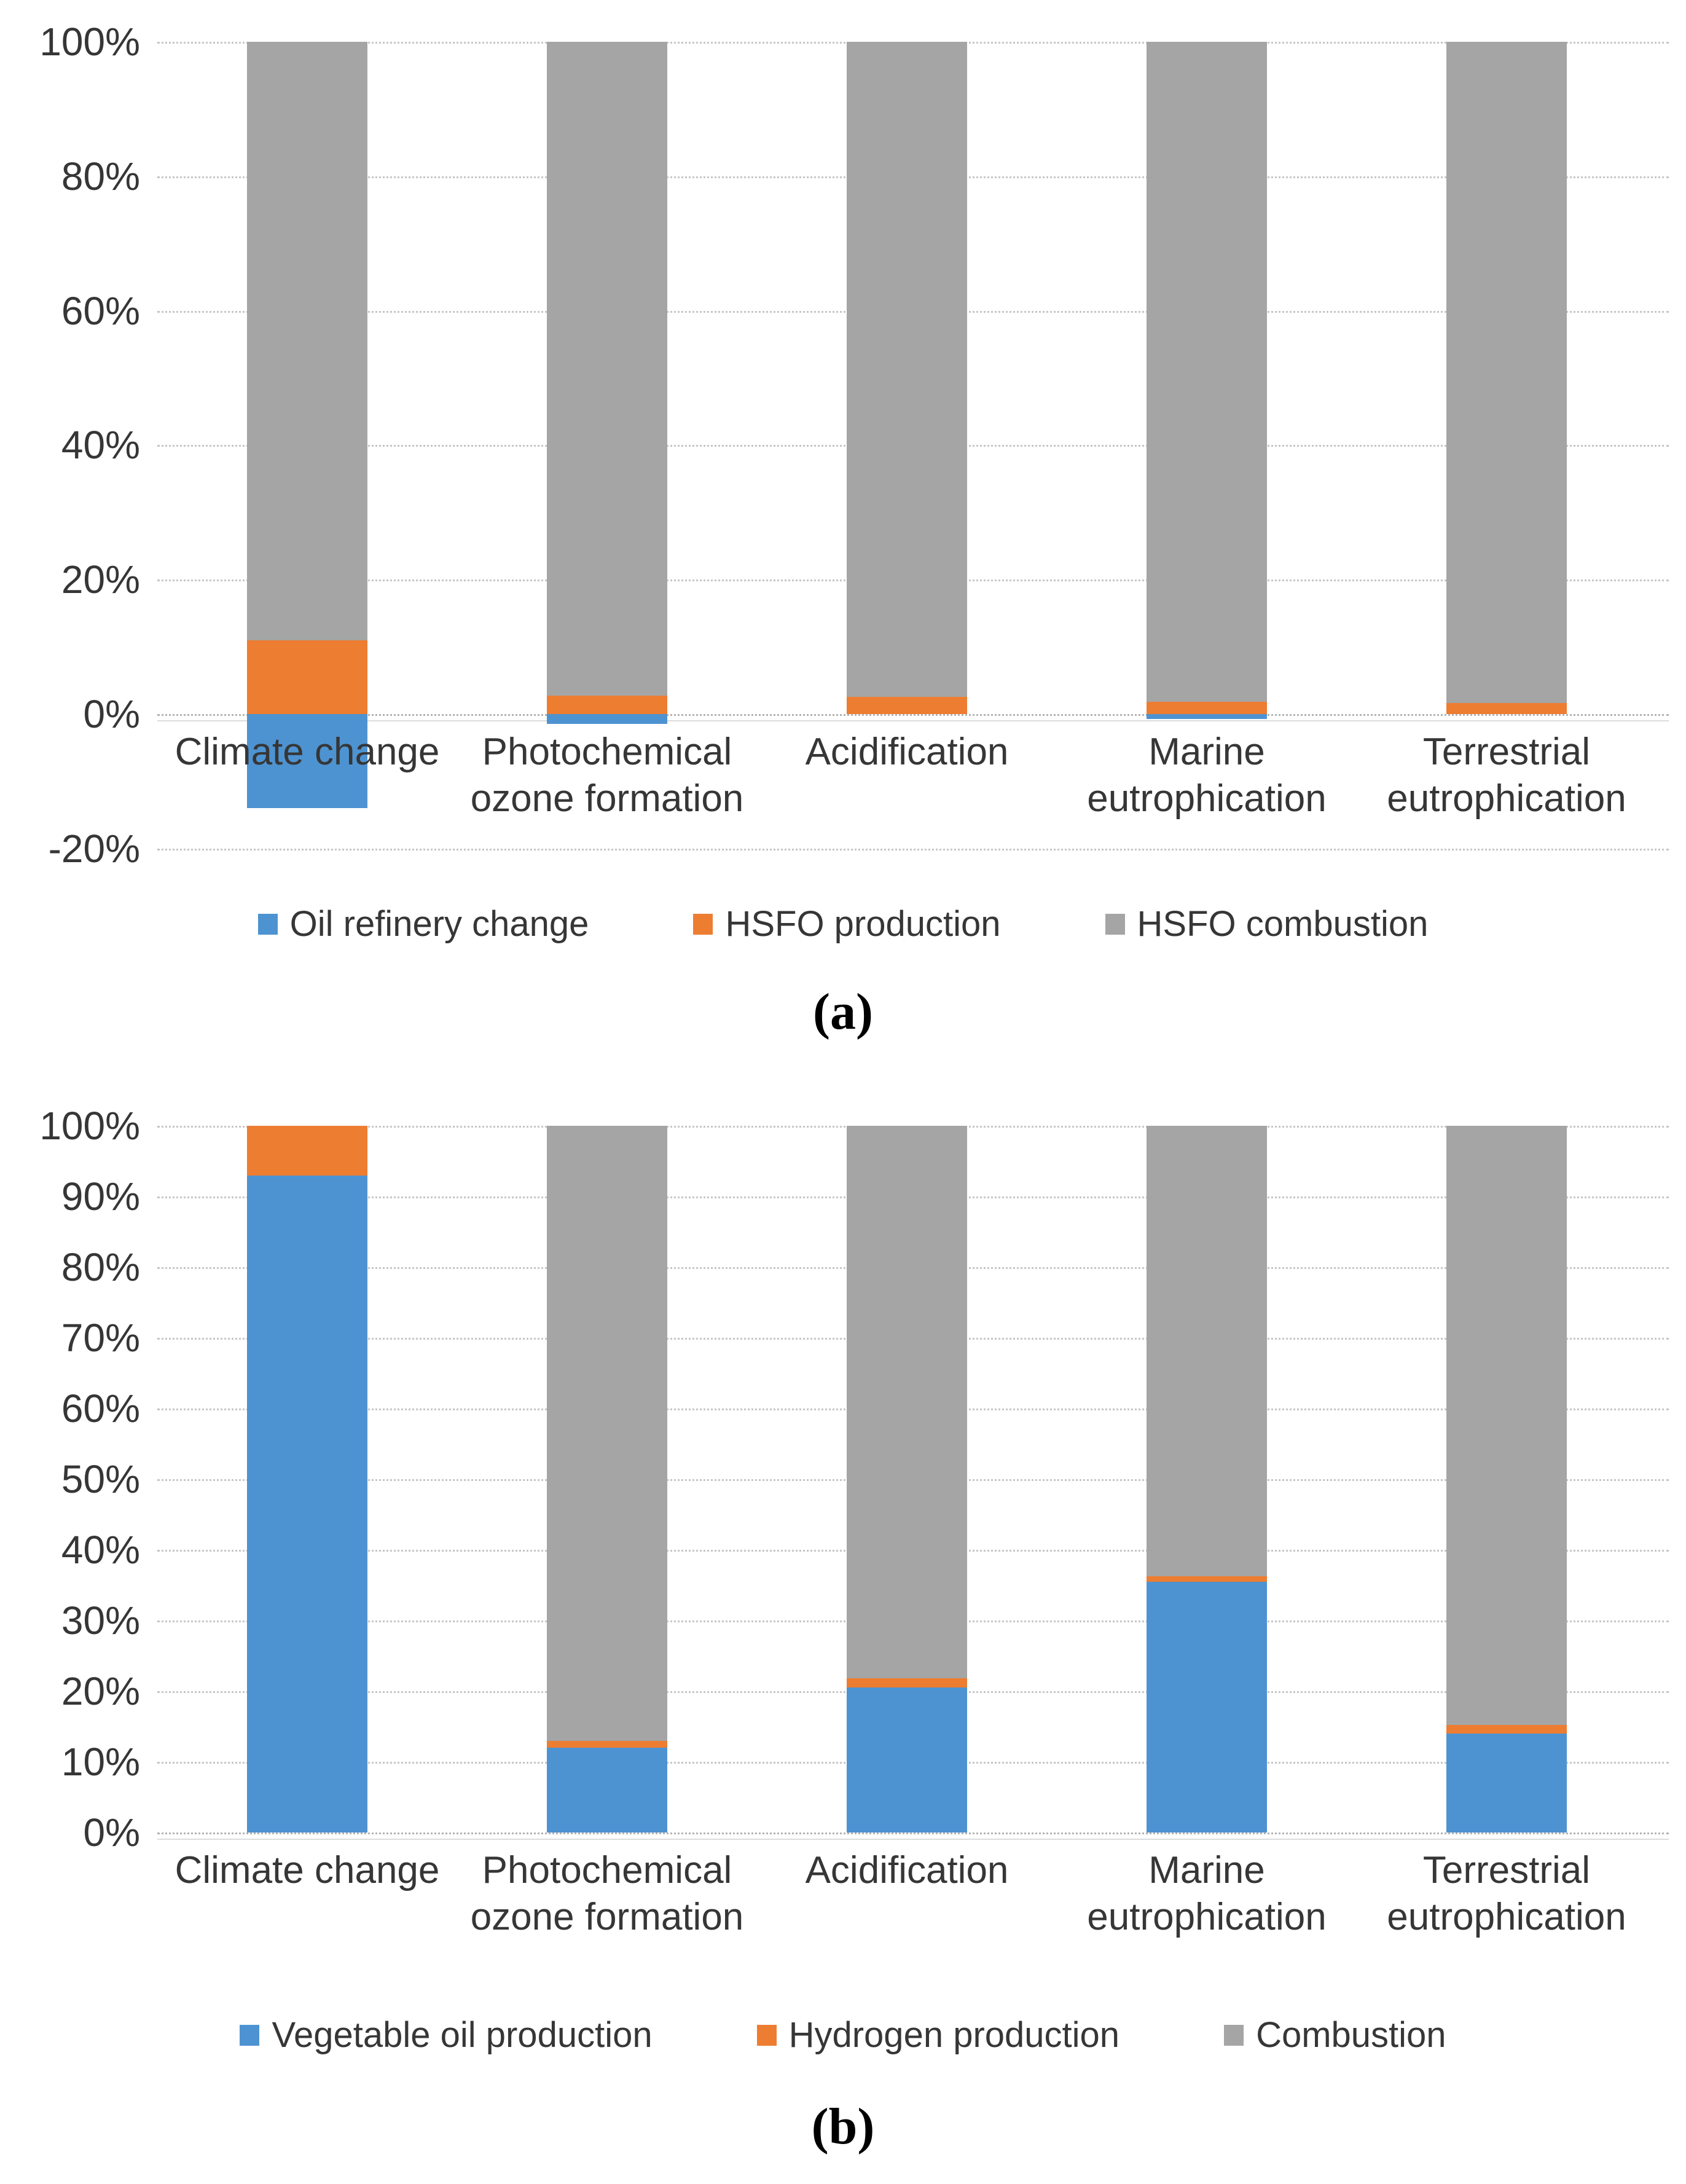 The width and height of the screenshot is (1686, 2184). What do you see at coordinates (100, 1620) in the screenshot?
I see `y-axis-tick-label: 30%` at bounding box center [100, 1620].